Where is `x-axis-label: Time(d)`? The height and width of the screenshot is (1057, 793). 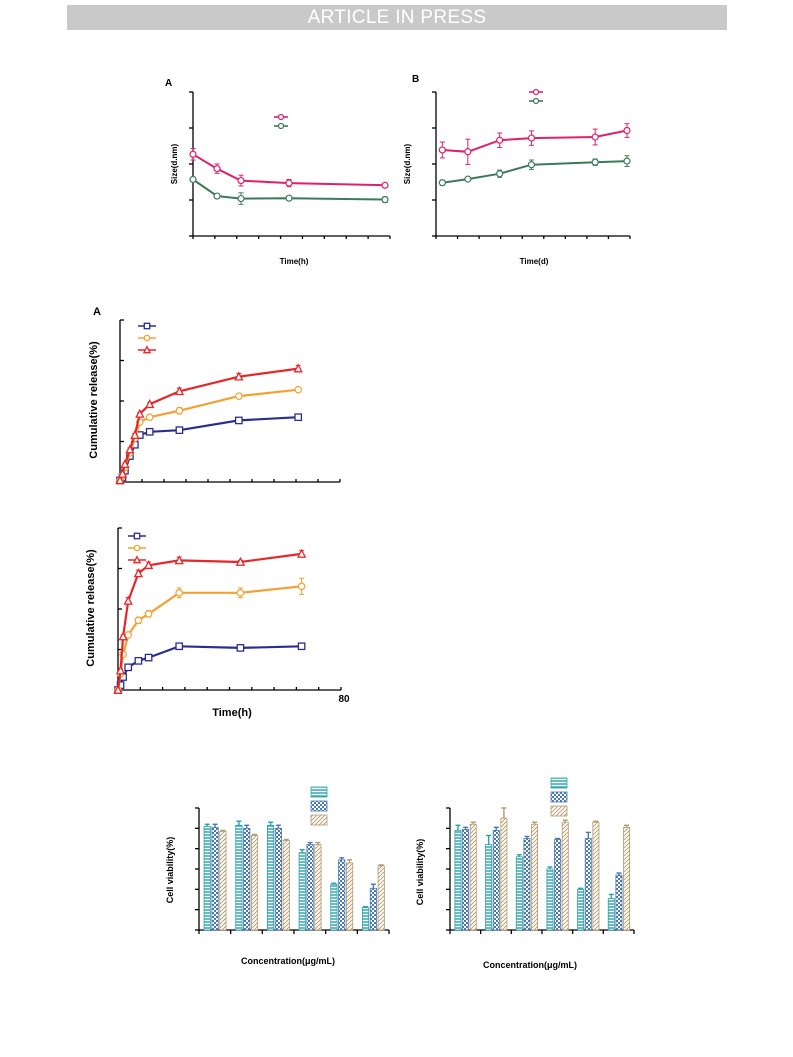
x-axis-label: Time(d) is located at coordinates (534, 261).